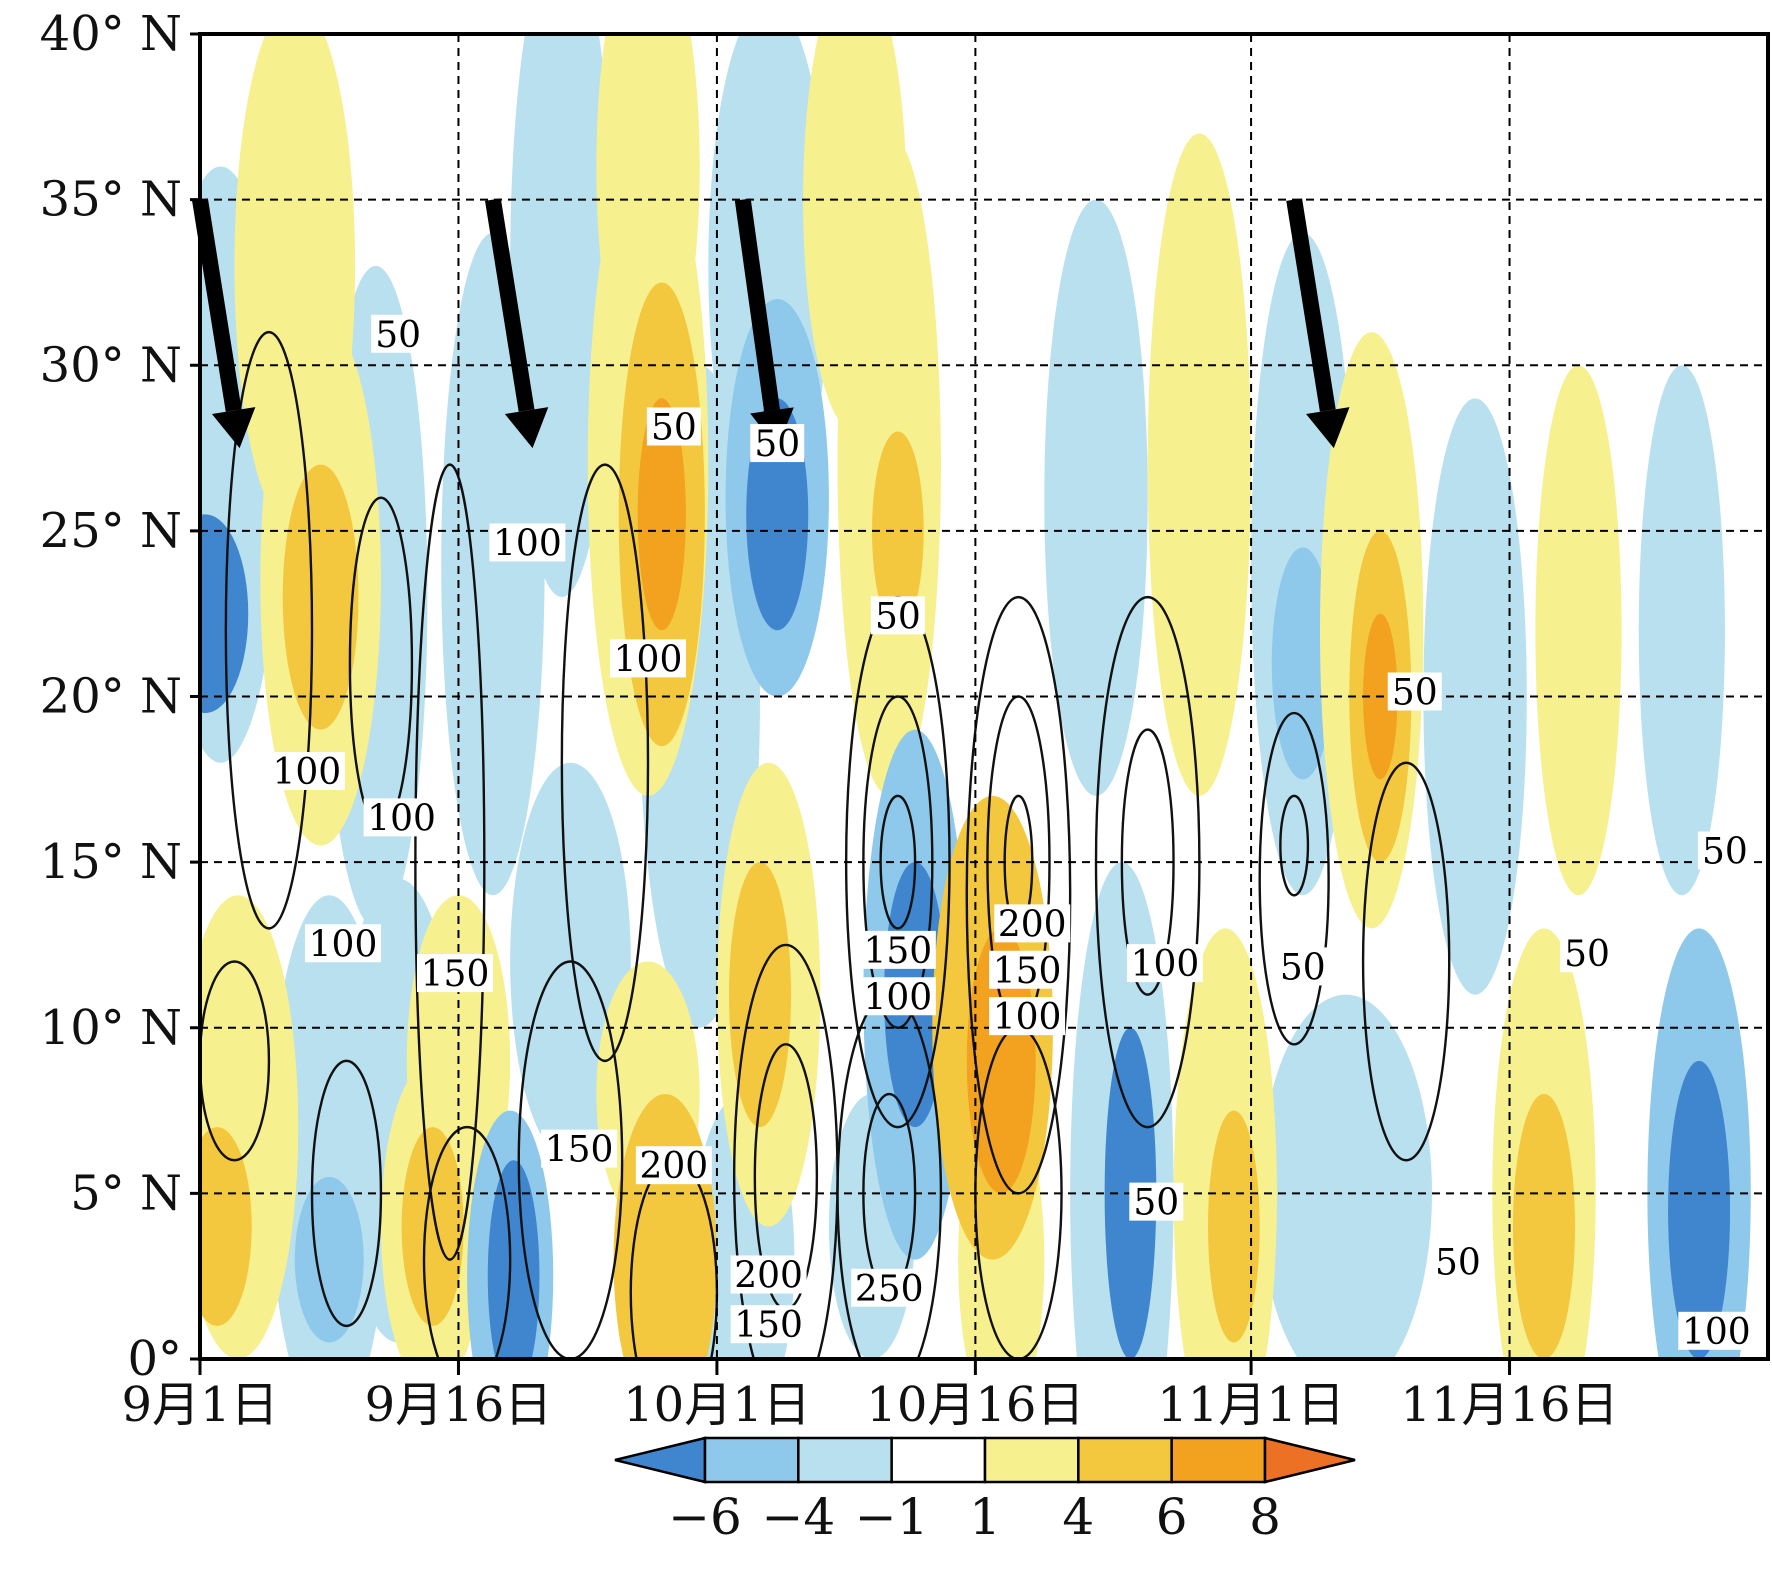  I want to click on x-tick-label: 9月16日, so click(459, 1405).